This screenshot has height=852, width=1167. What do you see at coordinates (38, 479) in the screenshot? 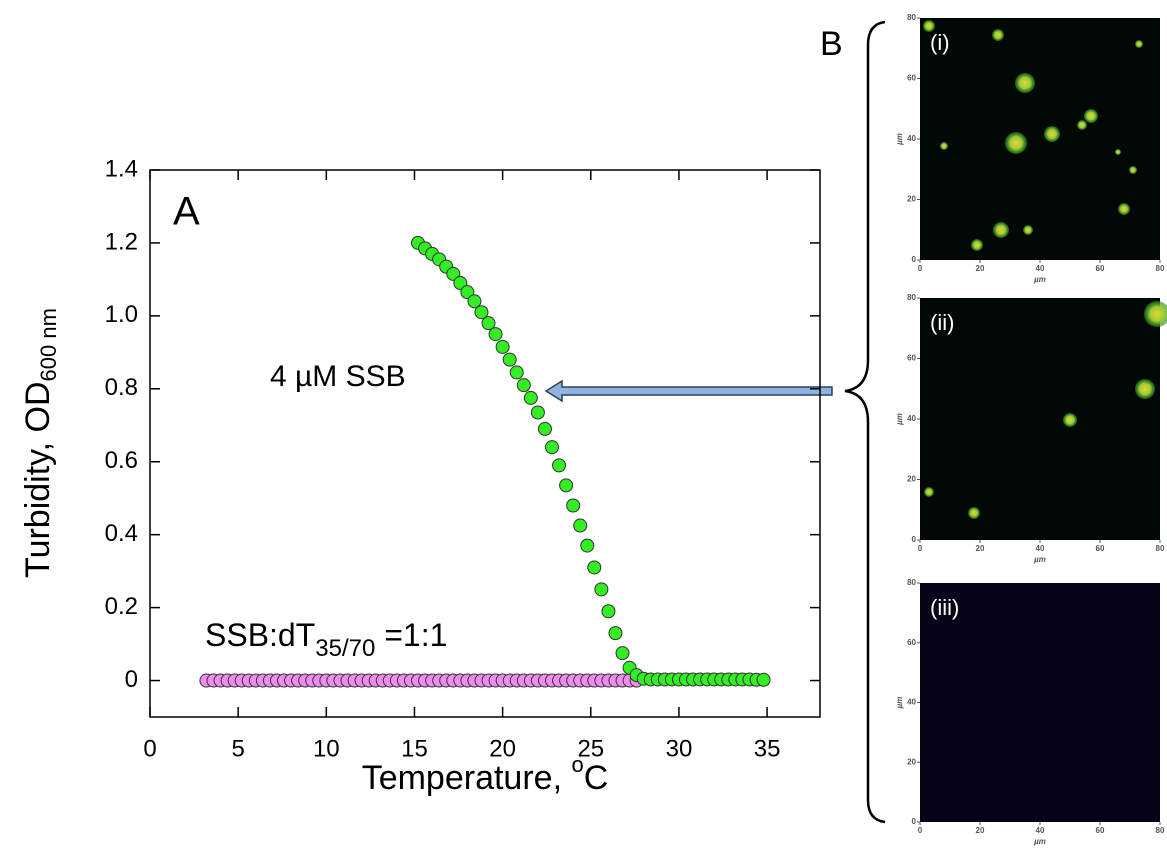
I see `y-axis-label-text: Turbidity, OD` at bounding box center [38, 479].